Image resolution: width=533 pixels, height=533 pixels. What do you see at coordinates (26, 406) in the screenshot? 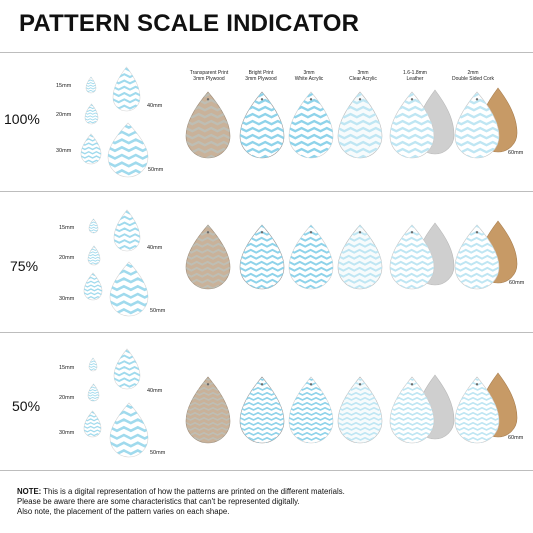
I see `scale-label-50: 50%` at bounding box center [26, 406].